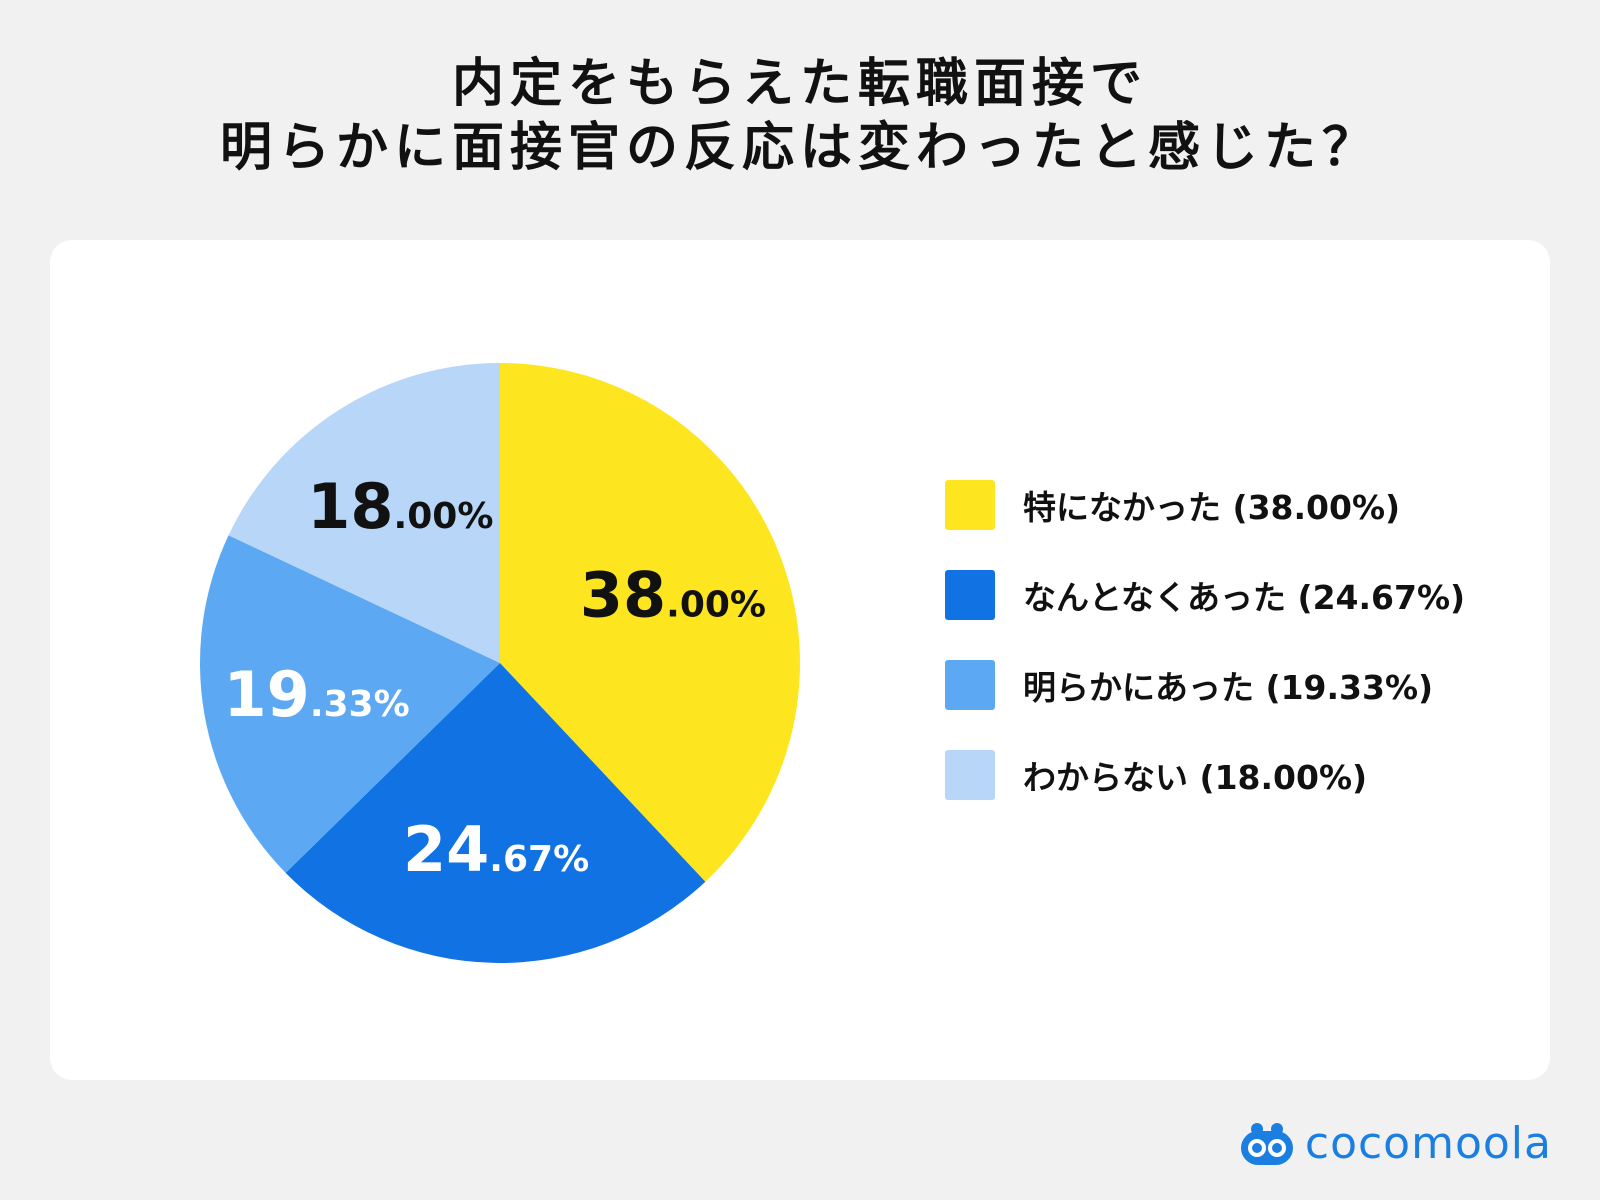 The height and width of the screenshot is (1200, 1600). Describe the element at coordinates (623, 595) in the screenshot. I see `pie-slice-label-int-0: 38` at that location.